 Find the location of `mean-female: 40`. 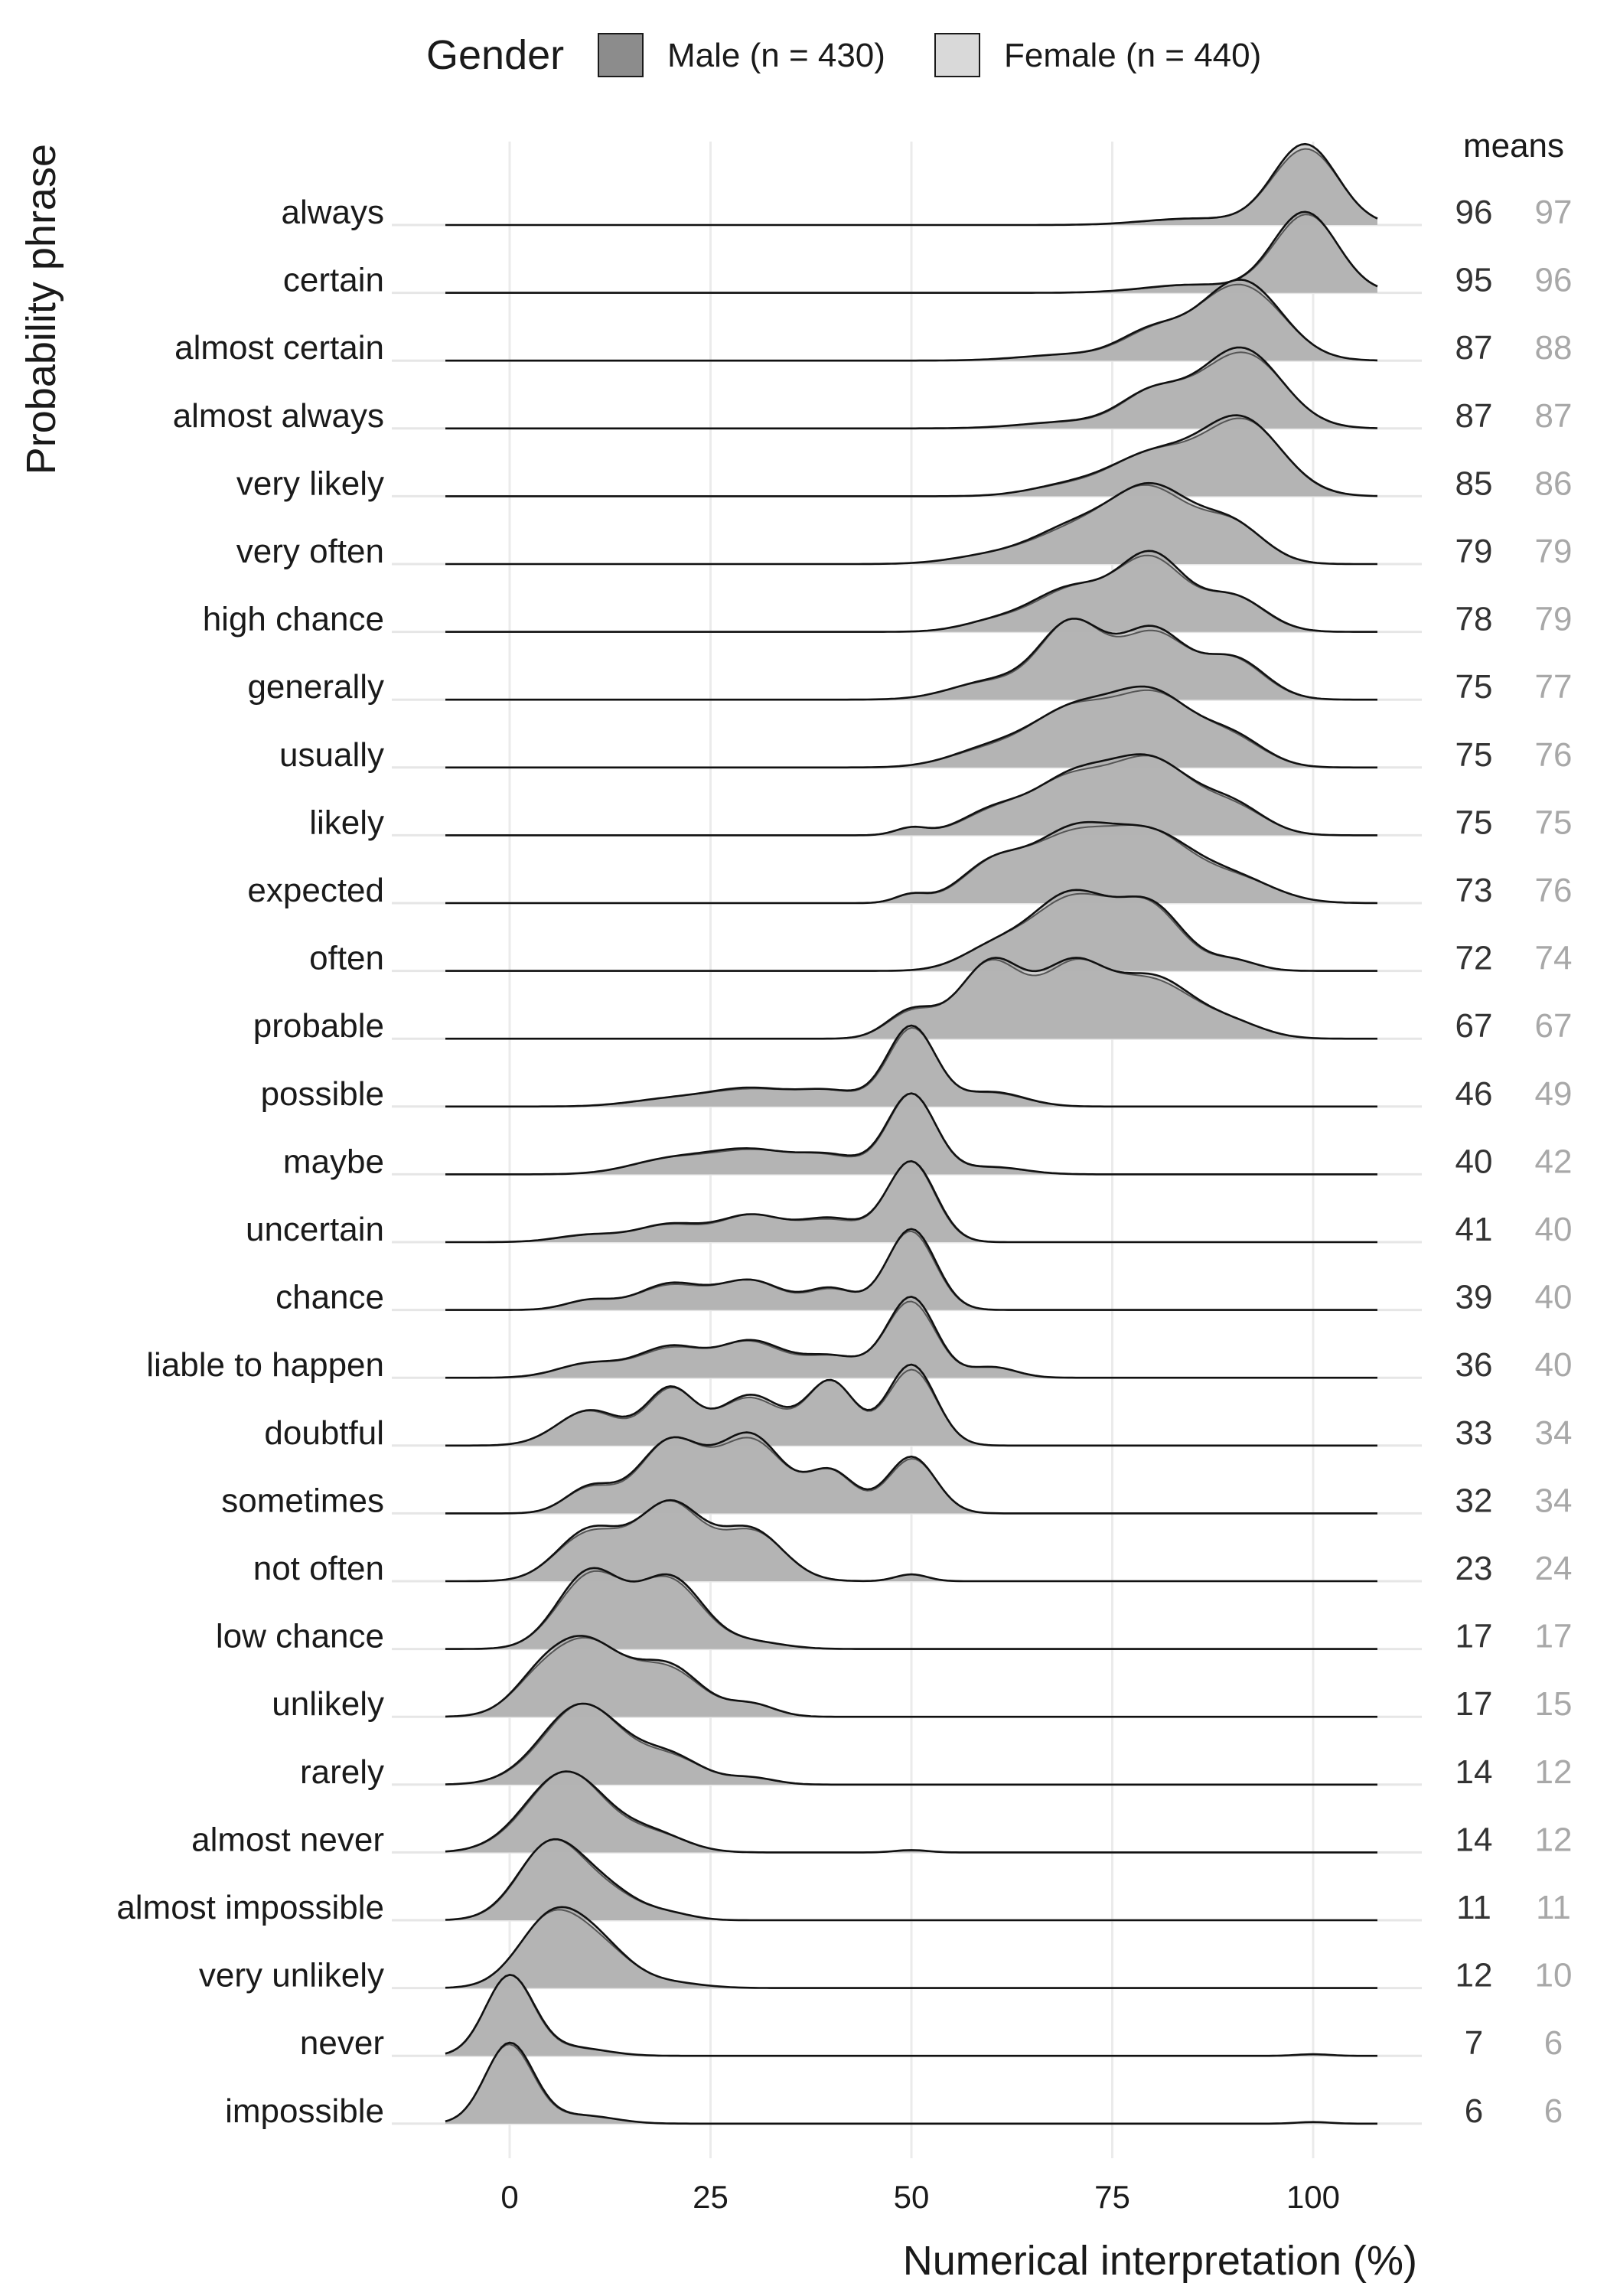

mean-female: 40 is located at coordinates (1554, 1229).